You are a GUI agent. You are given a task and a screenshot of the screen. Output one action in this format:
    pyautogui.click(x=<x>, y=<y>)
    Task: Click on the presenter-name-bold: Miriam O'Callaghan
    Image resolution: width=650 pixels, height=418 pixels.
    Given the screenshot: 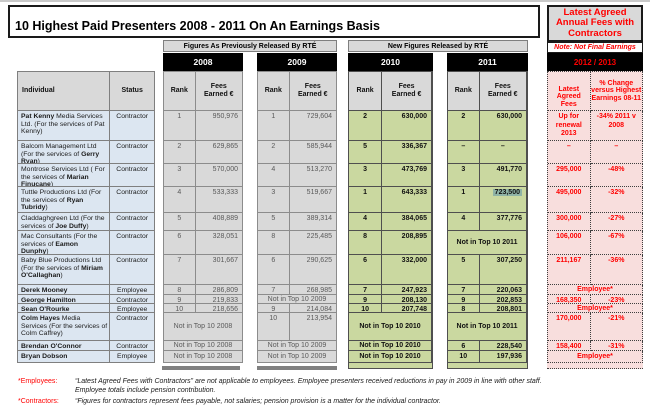 What is the action you would take?
    pyautogui.click(x=62, y=272)
    